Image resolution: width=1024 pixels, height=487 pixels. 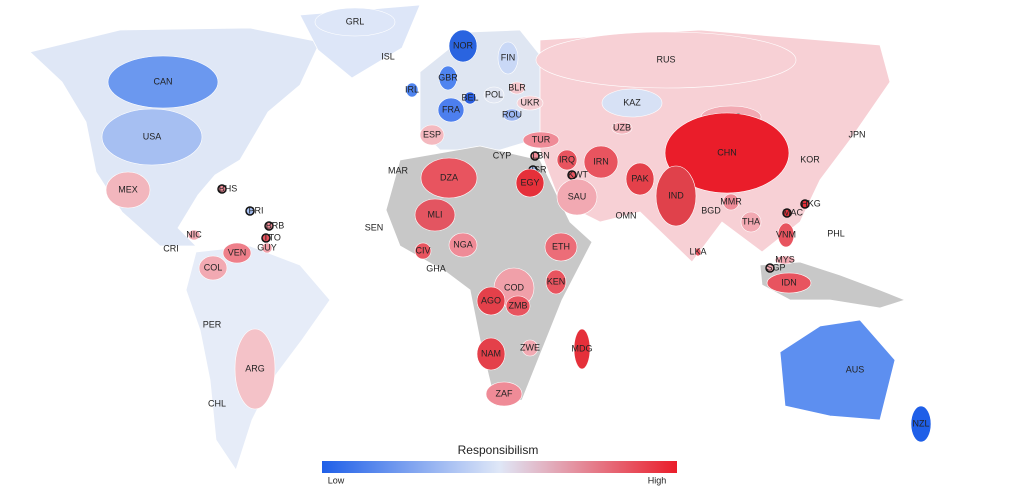 I want to click on country-label: ZWE, so click(x=530, y=347).